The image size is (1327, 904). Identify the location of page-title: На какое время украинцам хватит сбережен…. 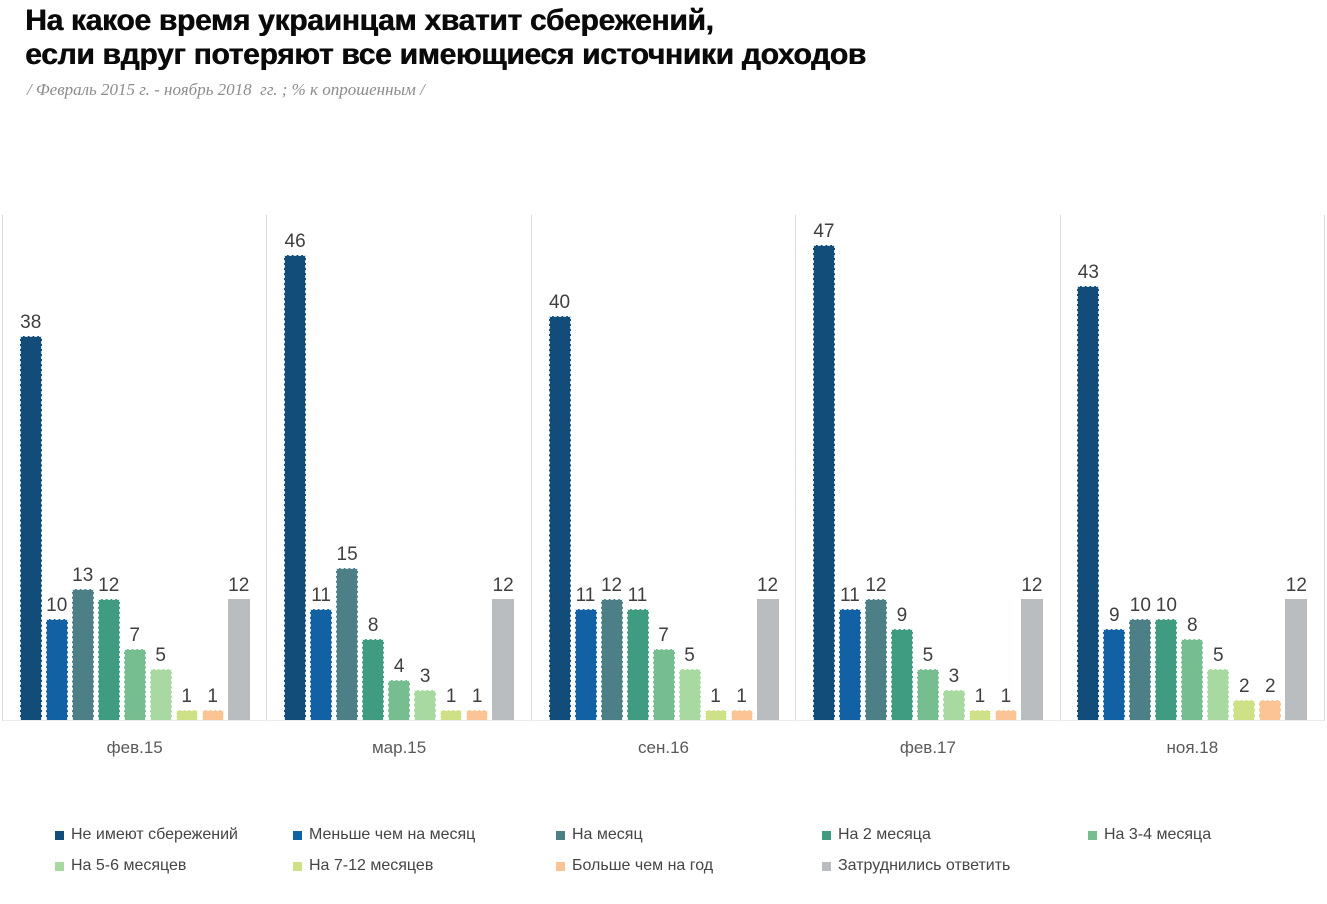
(445, 38).